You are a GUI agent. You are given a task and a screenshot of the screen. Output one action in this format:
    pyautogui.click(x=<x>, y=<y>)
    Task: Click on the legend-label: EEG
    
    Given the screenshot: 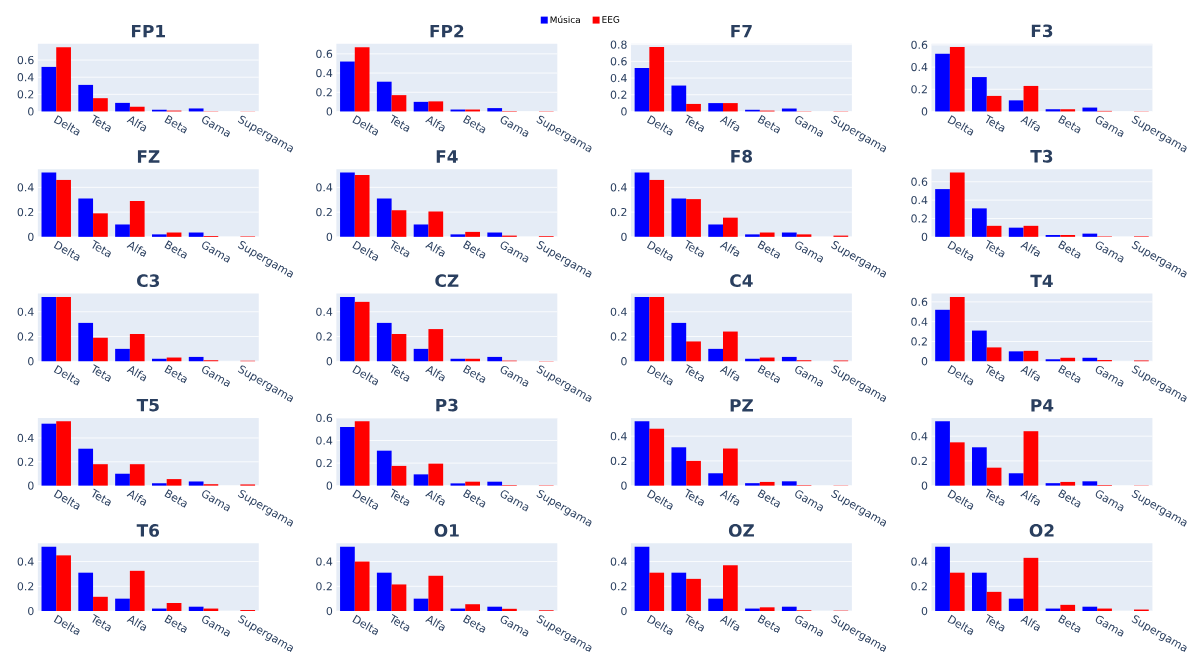 What is the action you would take?
    pyautogui.click(x=611, y=19)
    